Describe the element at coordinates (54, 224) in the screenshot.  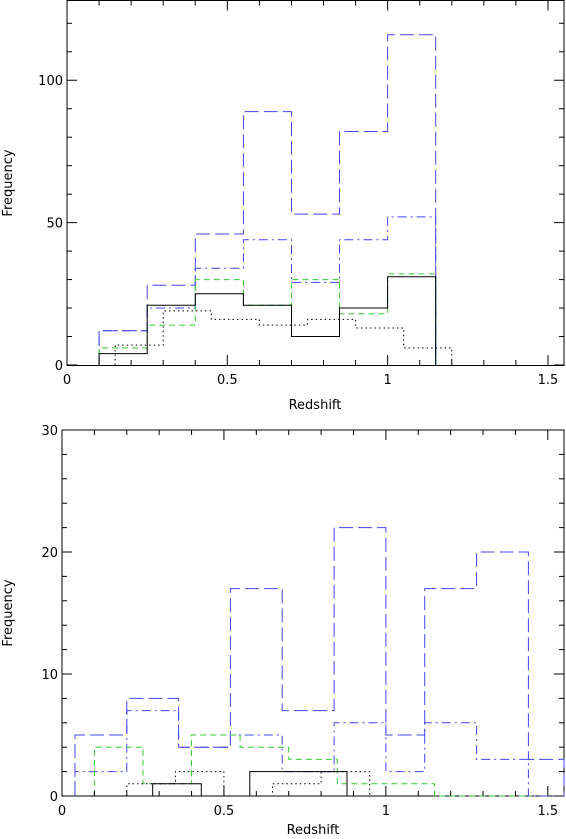
I see `y-tick-label: 50` at that location.